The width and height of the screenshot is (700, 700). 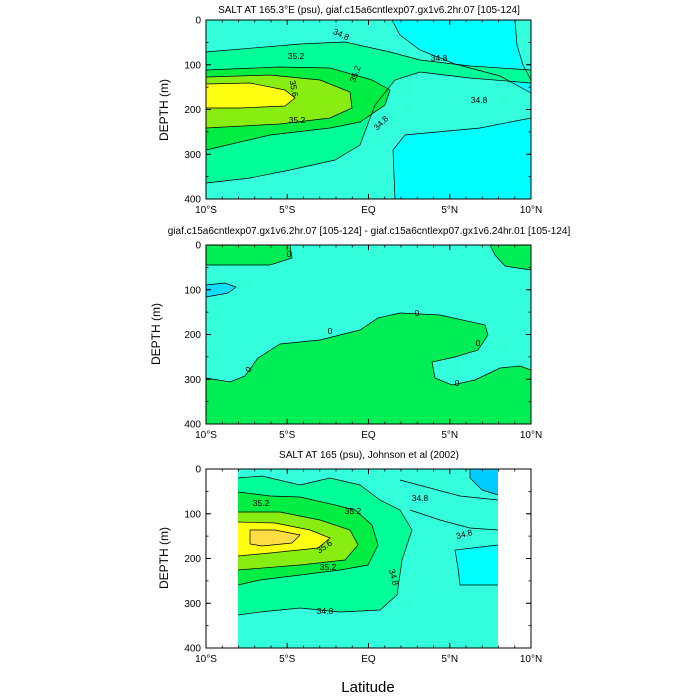 I want to click on panel-2-contour-lines, so click(x=368, y=315).